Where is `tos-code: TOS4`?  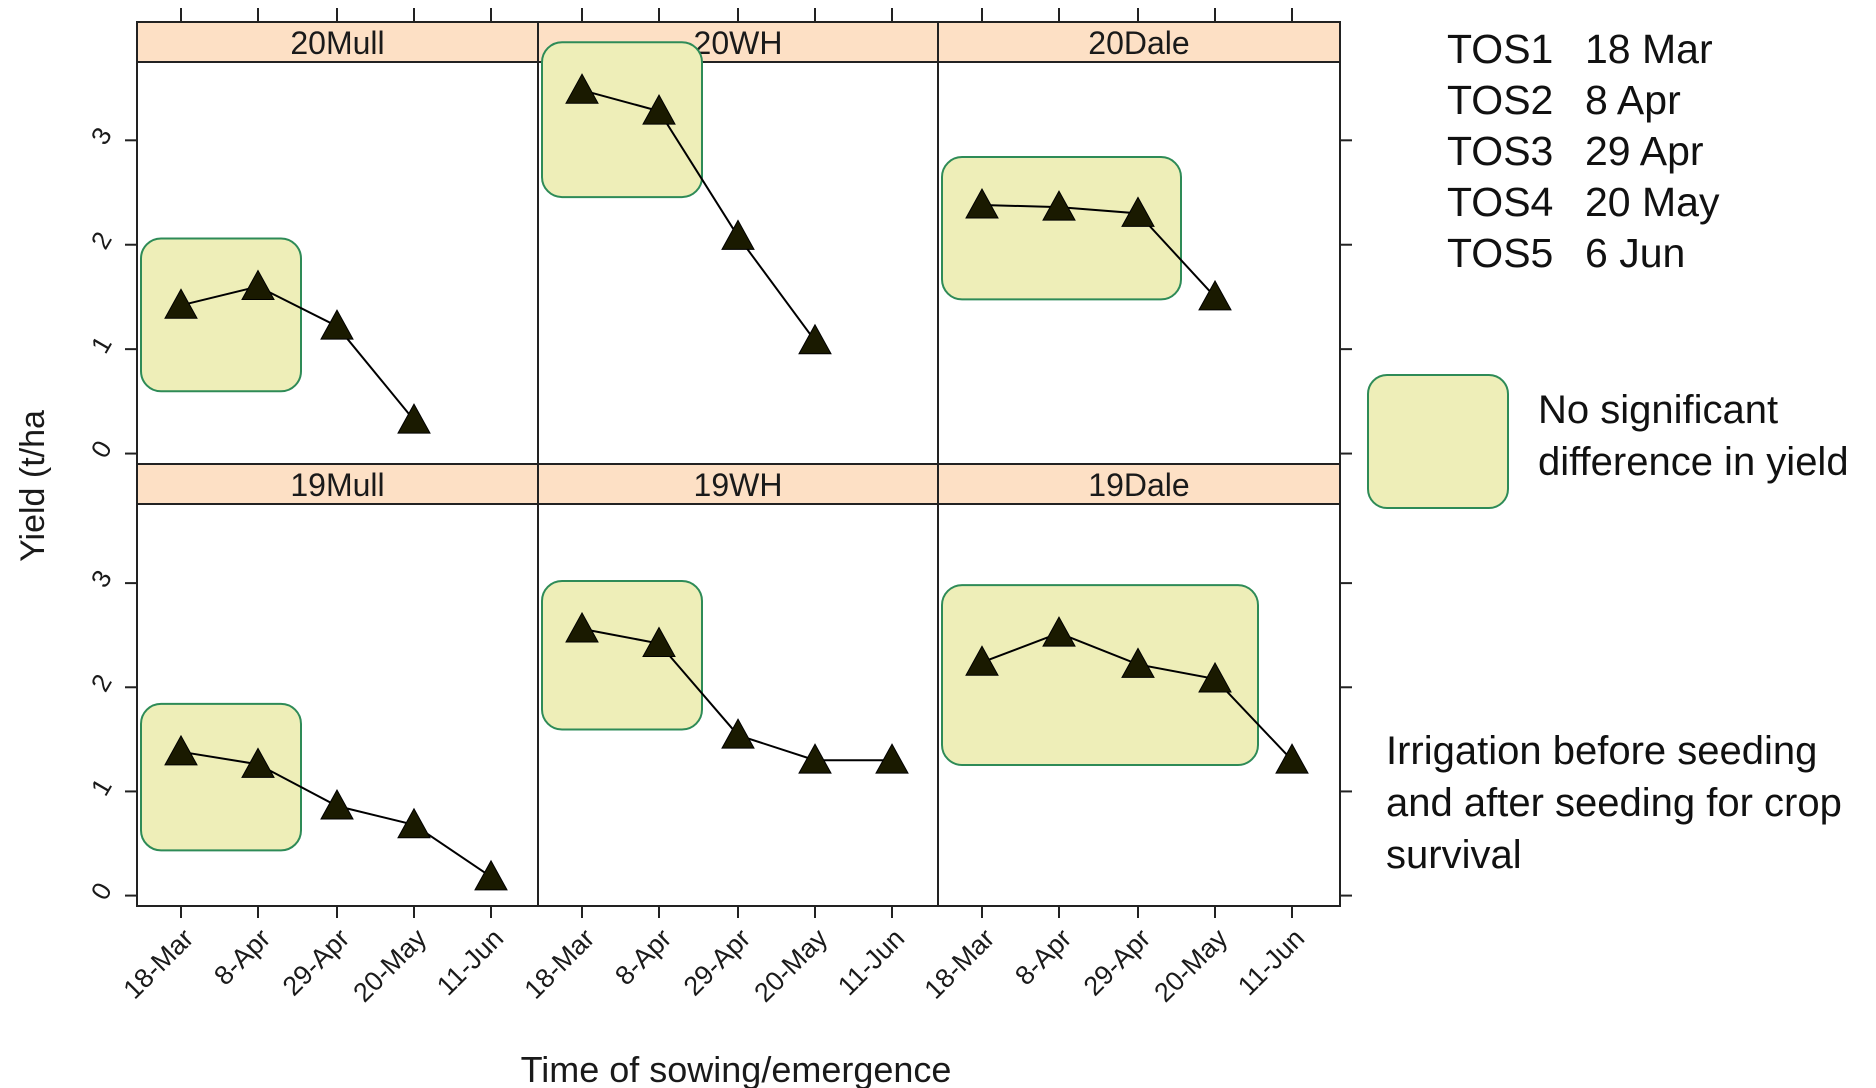 tos-code: TOS4 is located at coordinates (1500, 202).